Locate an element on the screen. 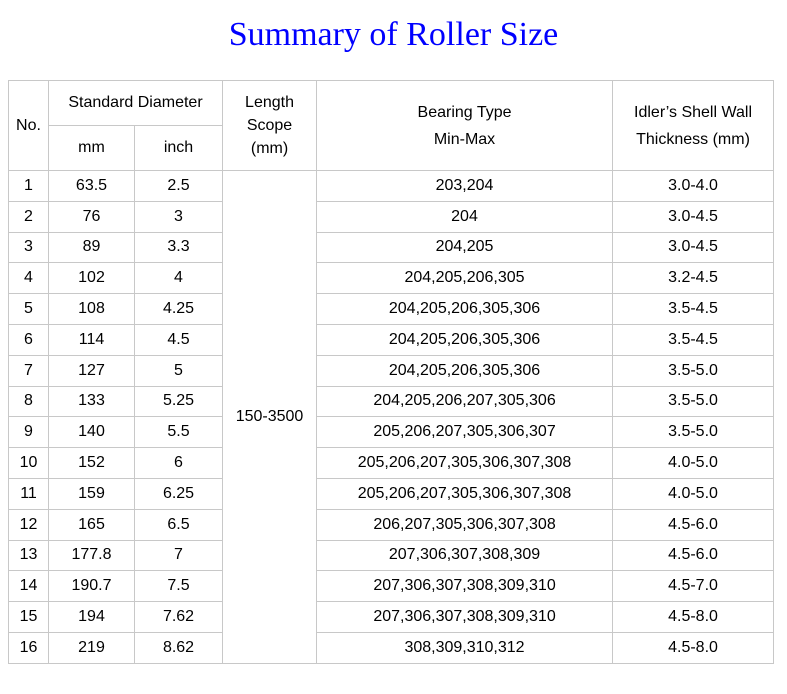 Image resolution: width=787 pixels, height=694 pixels. diameter-inch-value: 7.5 is located at coordinates (178, 586).